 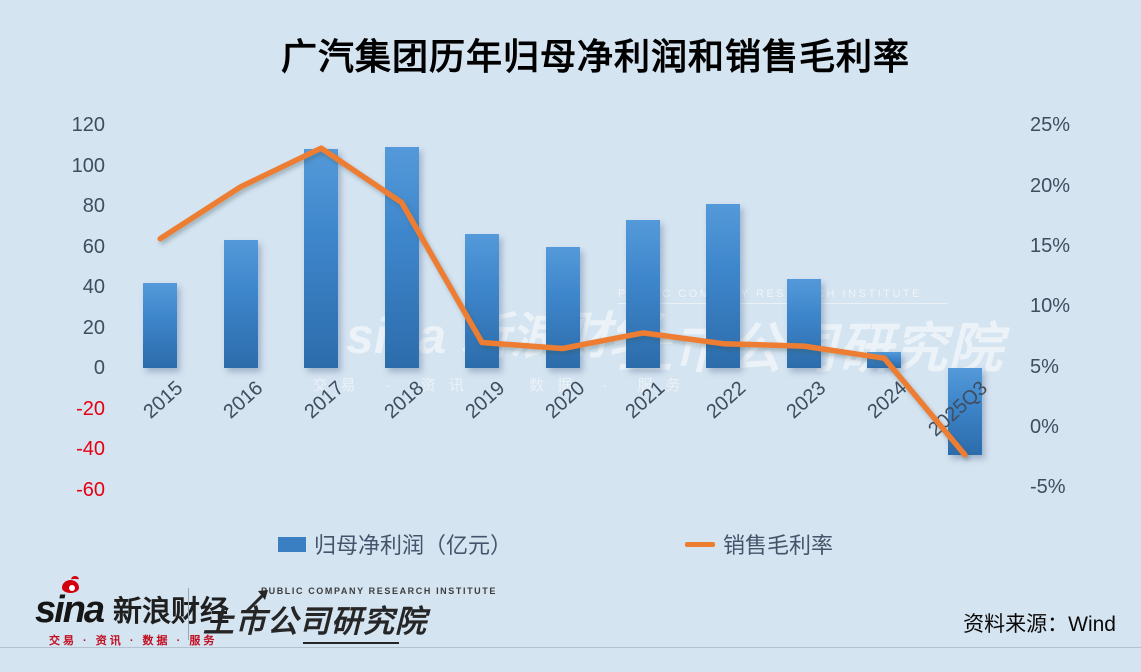 I want to click on x-axis-label-2015: 2015, so click(x=163, y=400).